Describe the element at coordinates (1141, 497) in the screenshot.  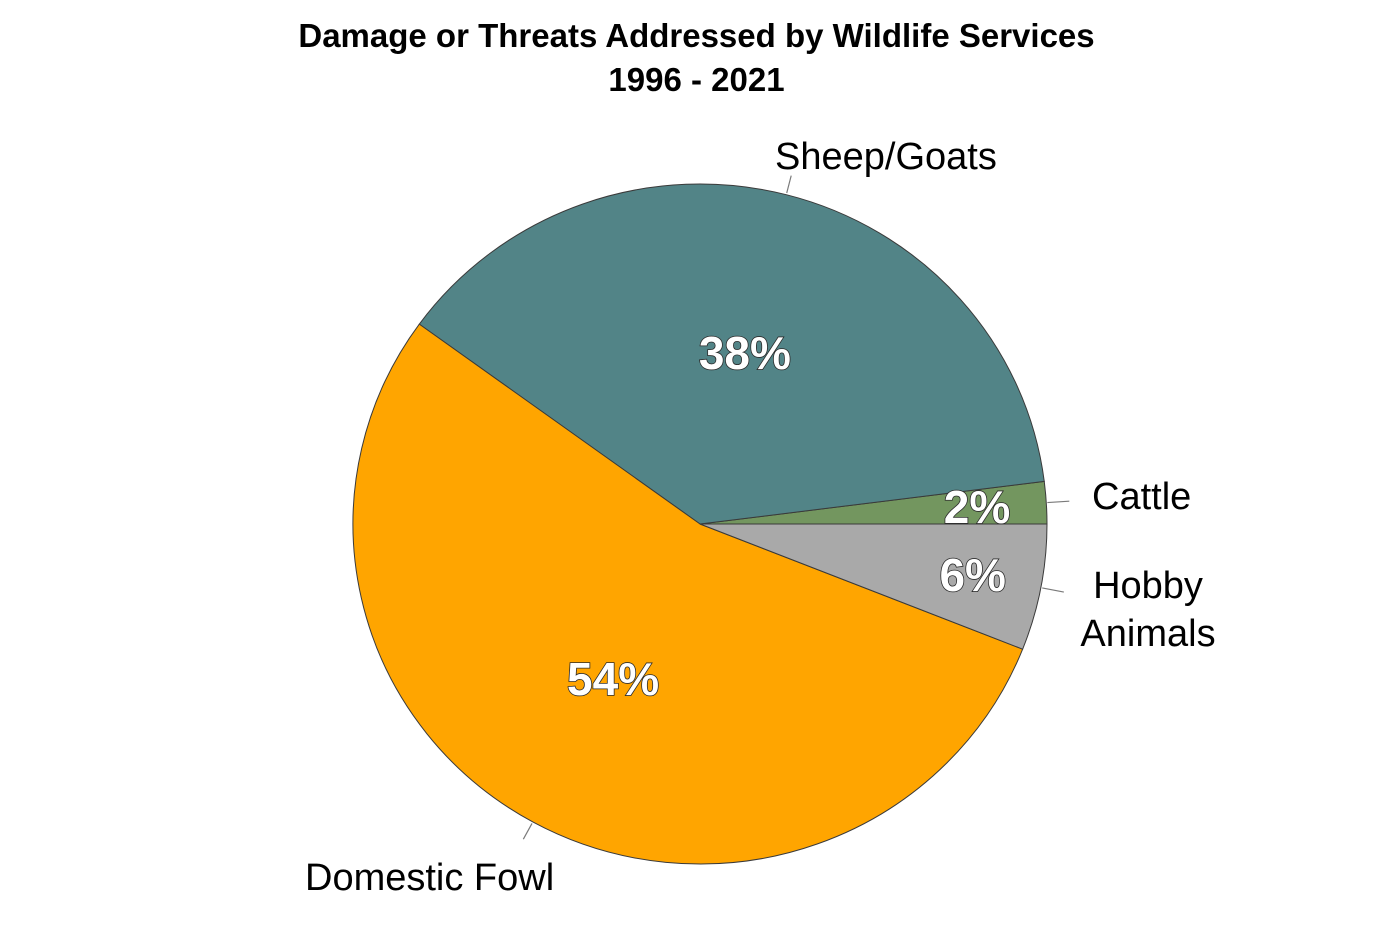
I see `category-label-cattle: Cattle` at that location.